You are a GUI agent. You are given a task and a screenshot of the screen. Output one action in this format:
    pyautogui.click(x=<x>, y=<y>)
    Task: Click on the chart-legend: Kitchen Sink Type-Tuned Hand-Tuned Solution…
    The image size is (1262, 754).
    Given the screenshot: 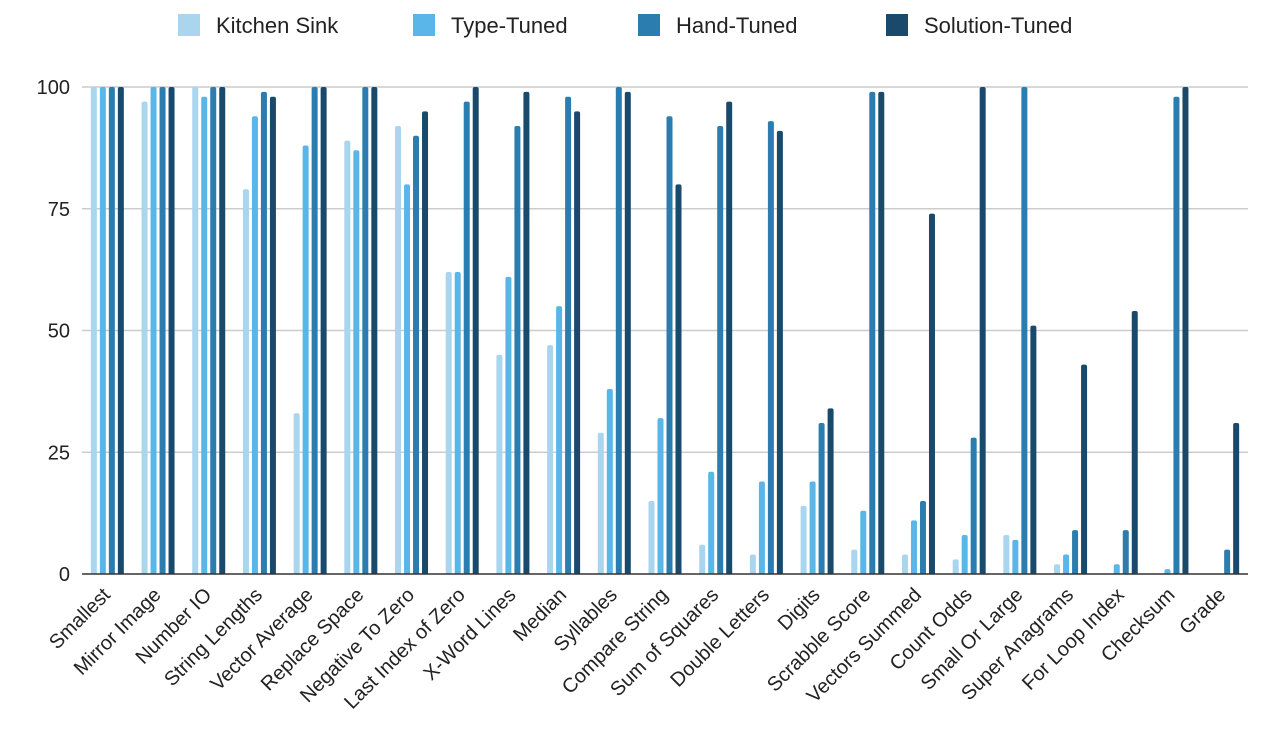 What is the action you would take?
    pyautogui.click(x=625, y=25)
    